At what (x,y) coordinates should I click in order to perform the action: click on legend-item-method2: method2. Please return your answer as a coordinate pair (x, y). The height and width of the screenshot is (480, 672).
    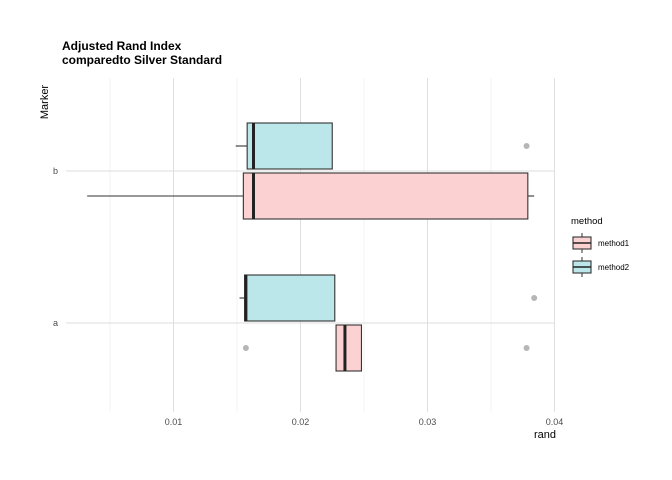
    Looking at the image, I should click on (601, 267).